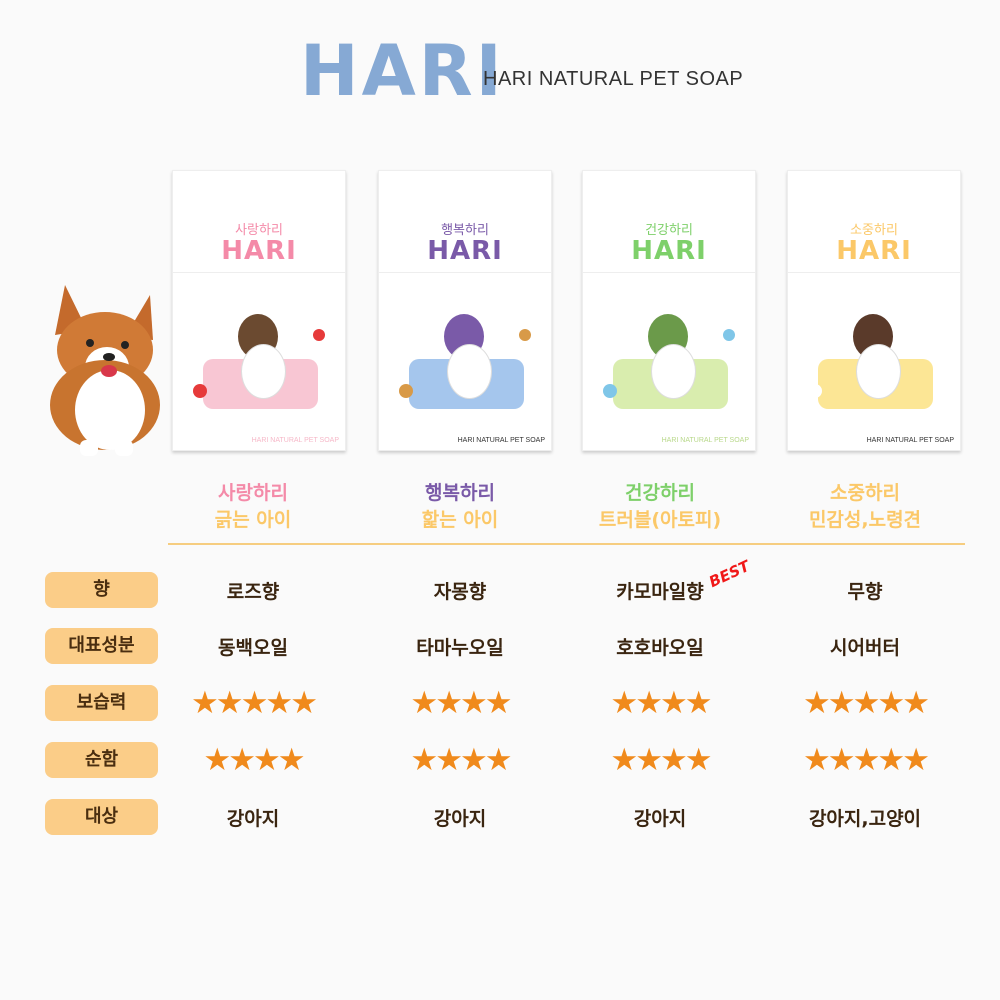 The width and height of the screenshot is (1000, 1000). Describe the element at coordinates (865, 819) in the screenshot. I see `cell-for: 강아지,고양이` at that location.